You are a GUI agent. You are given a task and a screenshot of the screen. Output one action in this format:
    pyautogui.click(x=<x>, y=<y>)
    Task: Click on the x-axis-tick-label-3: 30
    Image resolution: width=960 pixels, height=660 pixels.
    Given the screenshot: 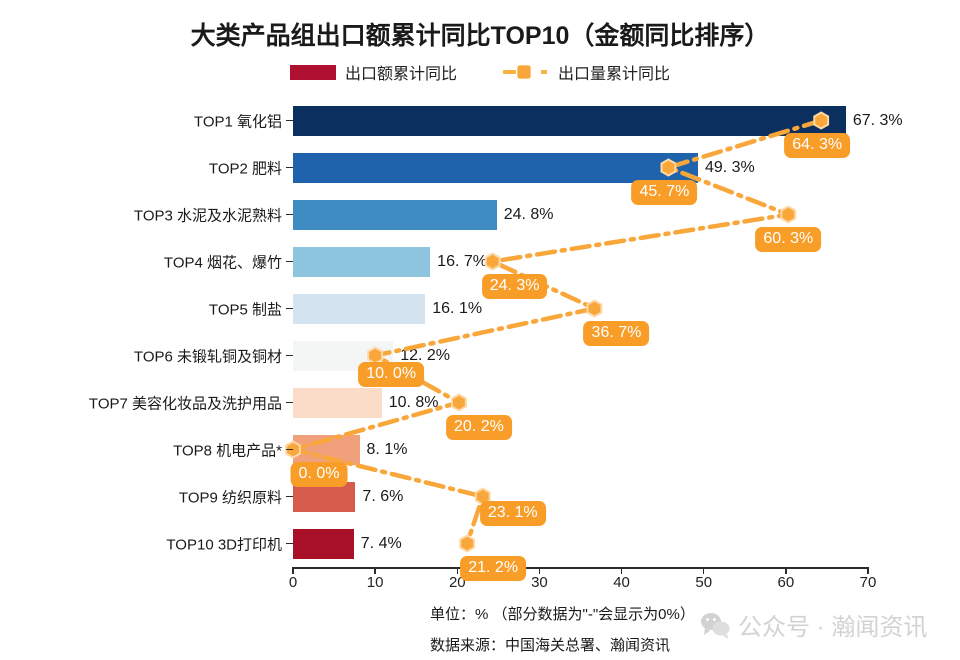 What is the action you would take?
    pyautogui.click(x=539, y=582)
    